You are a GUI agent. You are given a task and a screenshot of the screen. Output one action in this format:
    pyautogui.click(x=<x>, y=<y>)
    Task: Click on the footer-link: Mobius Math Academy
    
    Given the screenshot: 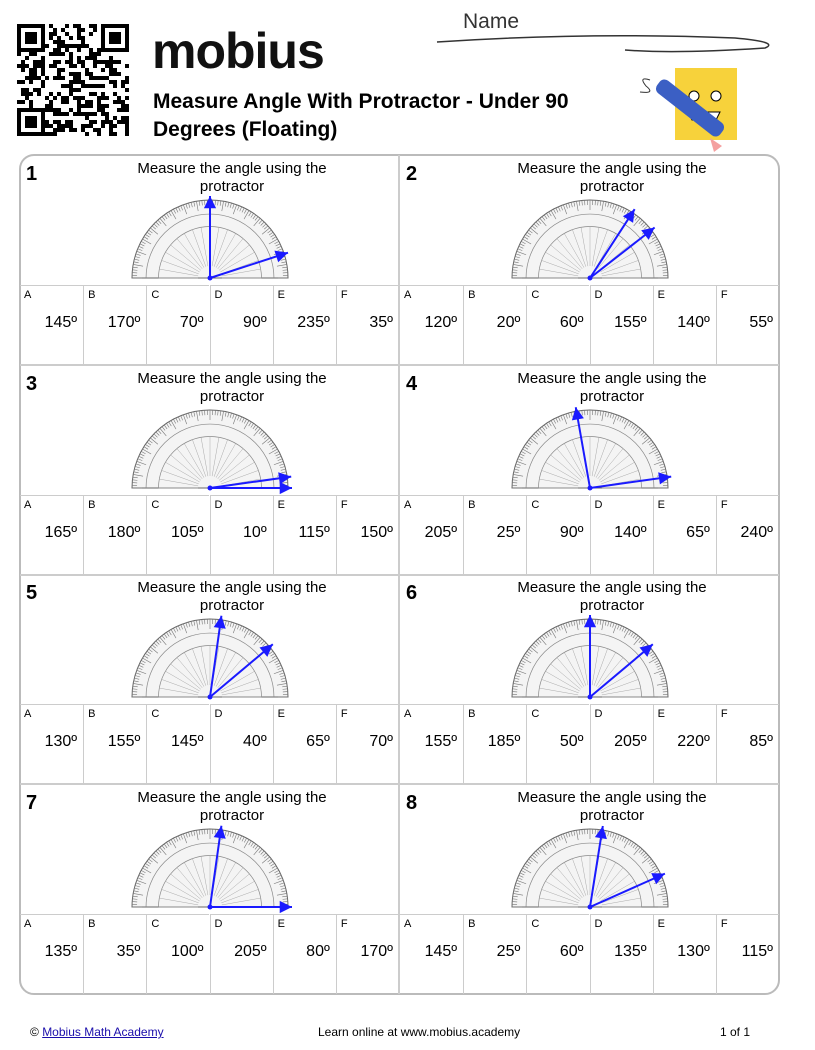 What is the action you would take?
    pyautogui.click(x=103, y=1032)
    